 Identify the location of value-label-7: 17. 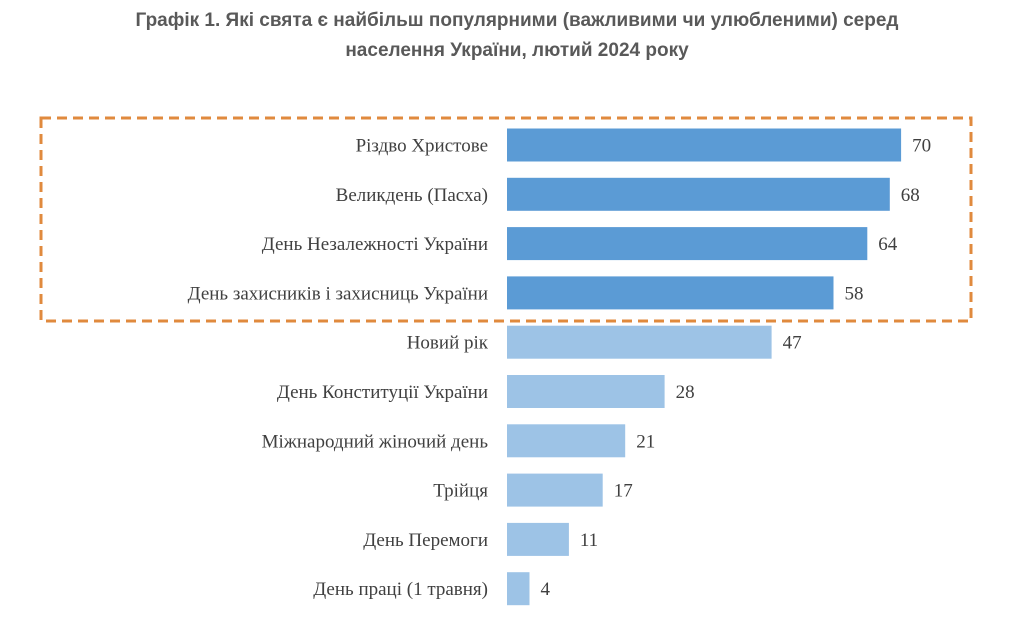
(623, 491).